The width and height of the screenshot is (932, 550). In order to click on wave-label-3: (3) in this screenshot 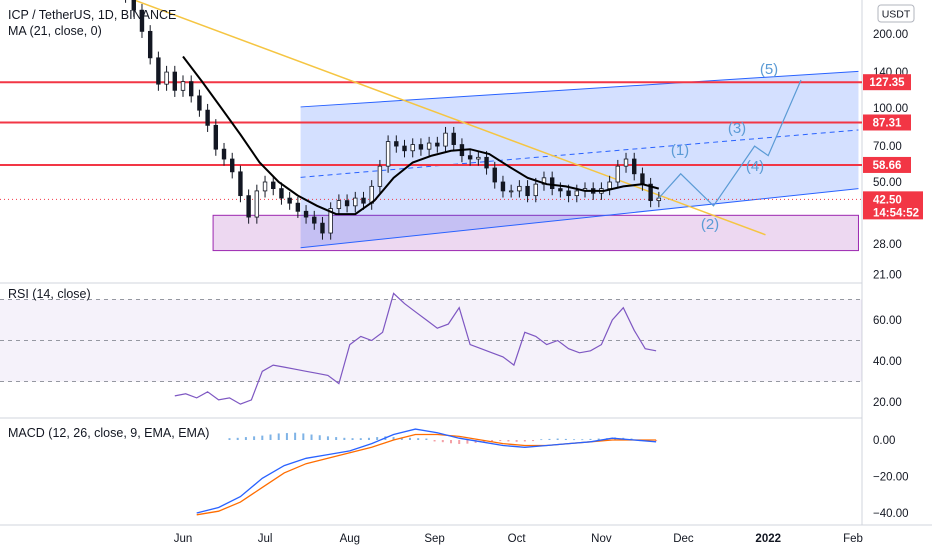, I will do `click(737, 128)`.